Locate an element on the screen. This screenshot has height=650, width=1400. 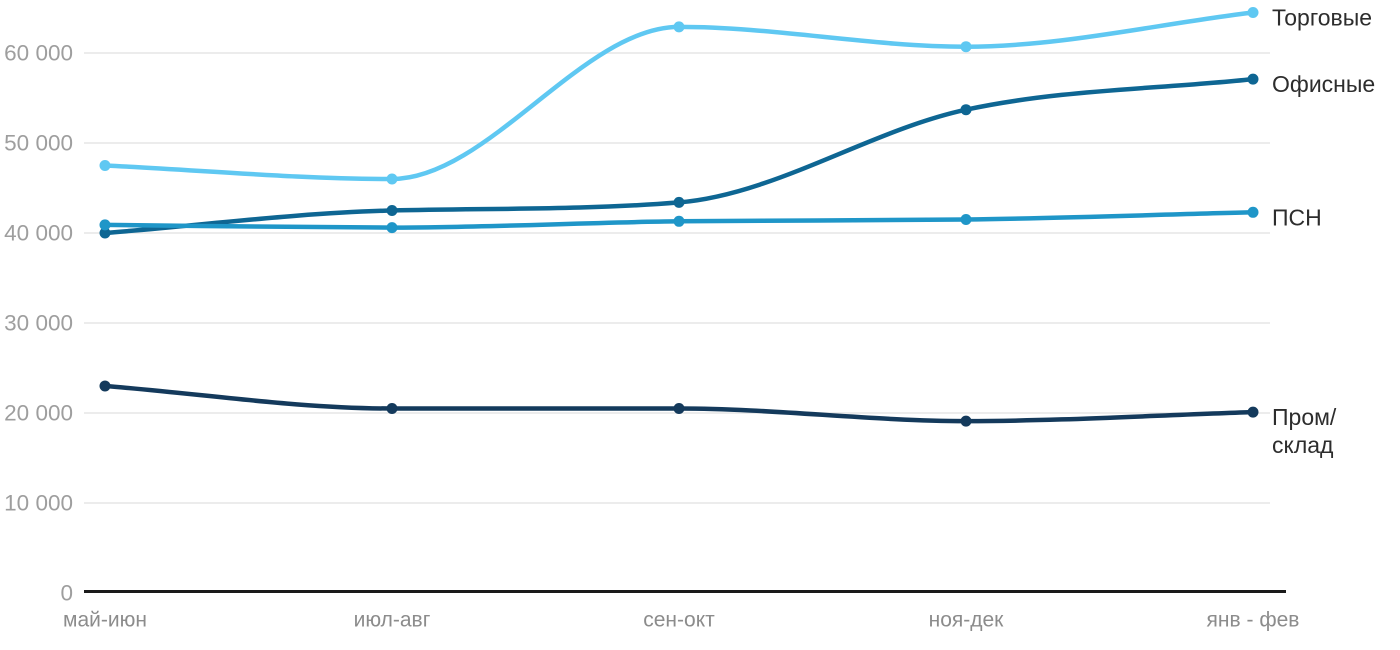
y-tick-label-10000: 10 000 is located at coordinates (38, 503).